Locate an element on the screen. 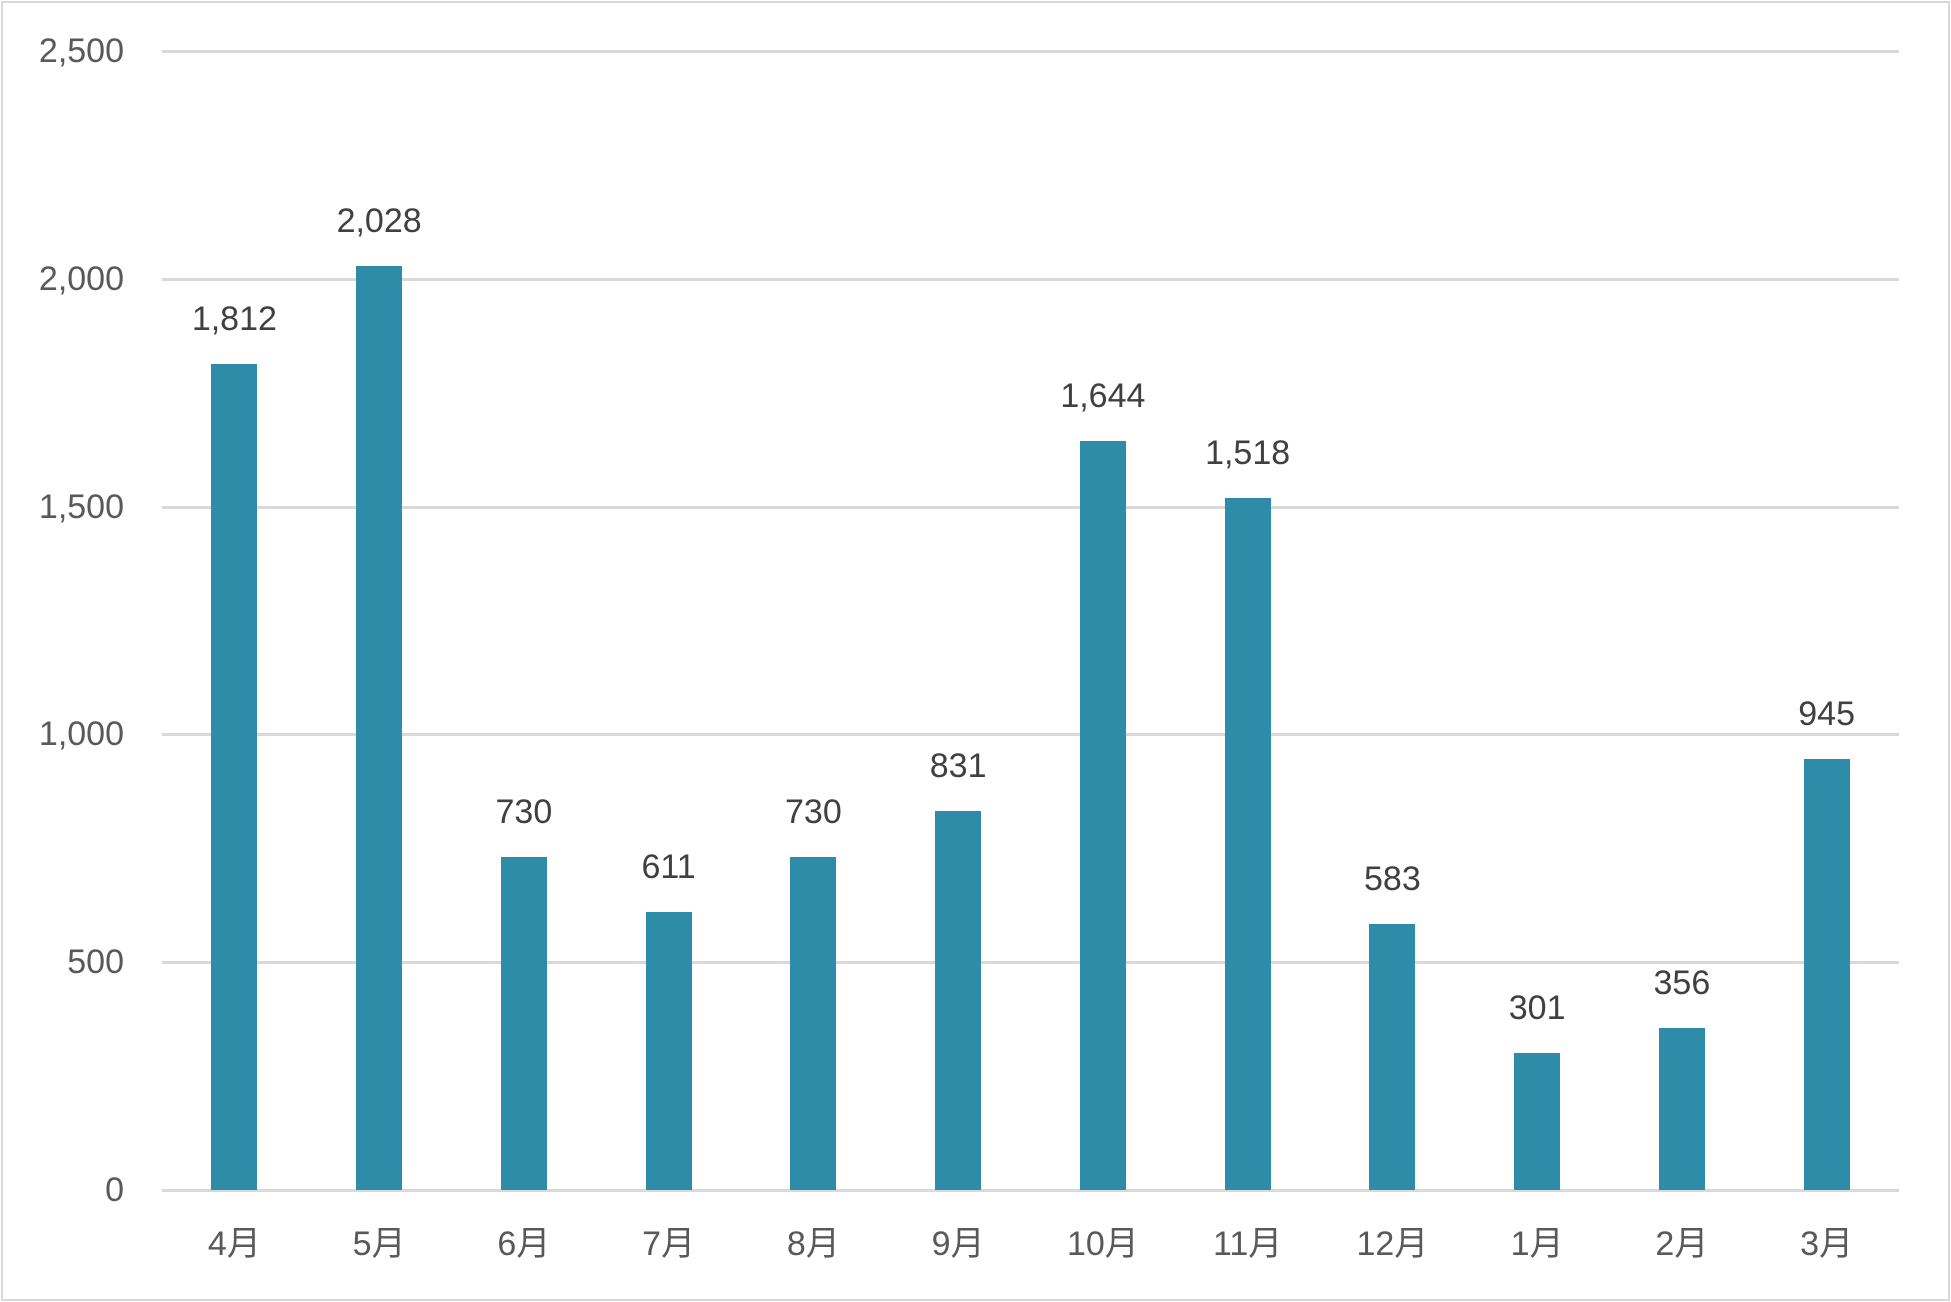  x-tick-label: 9月 is located at coordinates (958, 1244).